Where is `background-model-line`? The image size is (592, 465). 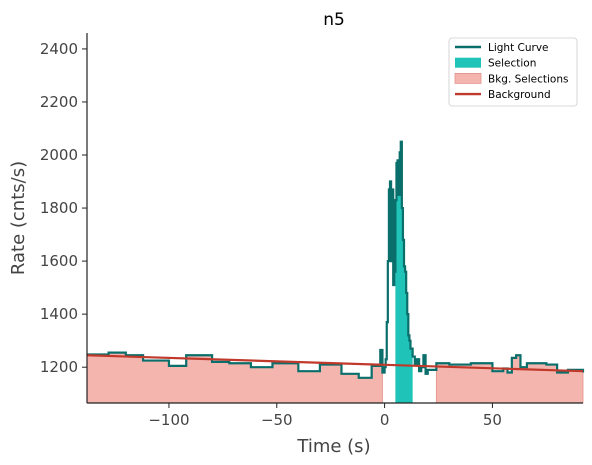
background-model-line is located at coordinates (335, 363).